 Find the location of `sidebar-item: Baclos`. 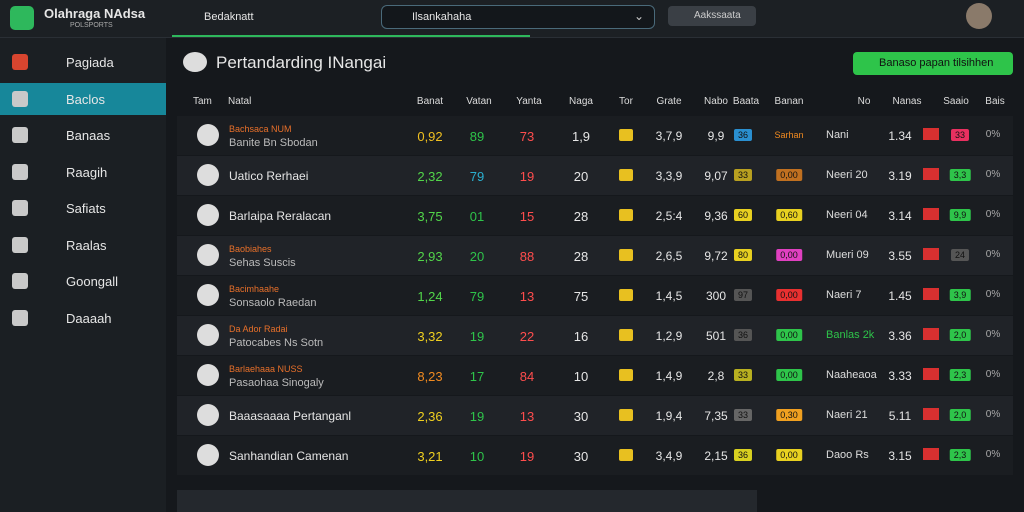

sidebar-item: Baclos is located at coordinates (83, 98).